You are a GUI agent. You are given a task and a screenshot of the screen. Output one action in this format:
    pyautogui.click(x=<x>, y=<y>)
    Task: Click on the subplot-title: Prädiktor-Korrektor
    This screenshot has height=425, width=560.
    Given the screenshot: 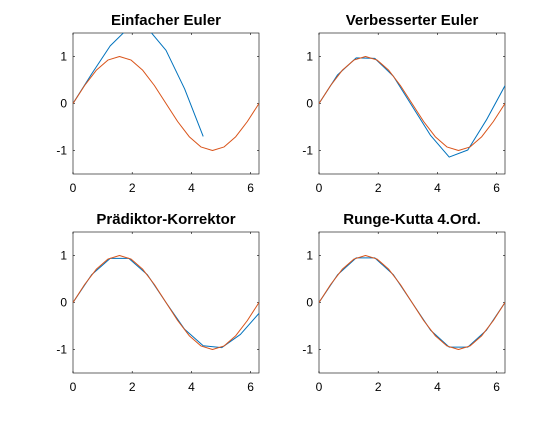 What is the action you would take?
    pyautogui.click(x=165, y=219)
    